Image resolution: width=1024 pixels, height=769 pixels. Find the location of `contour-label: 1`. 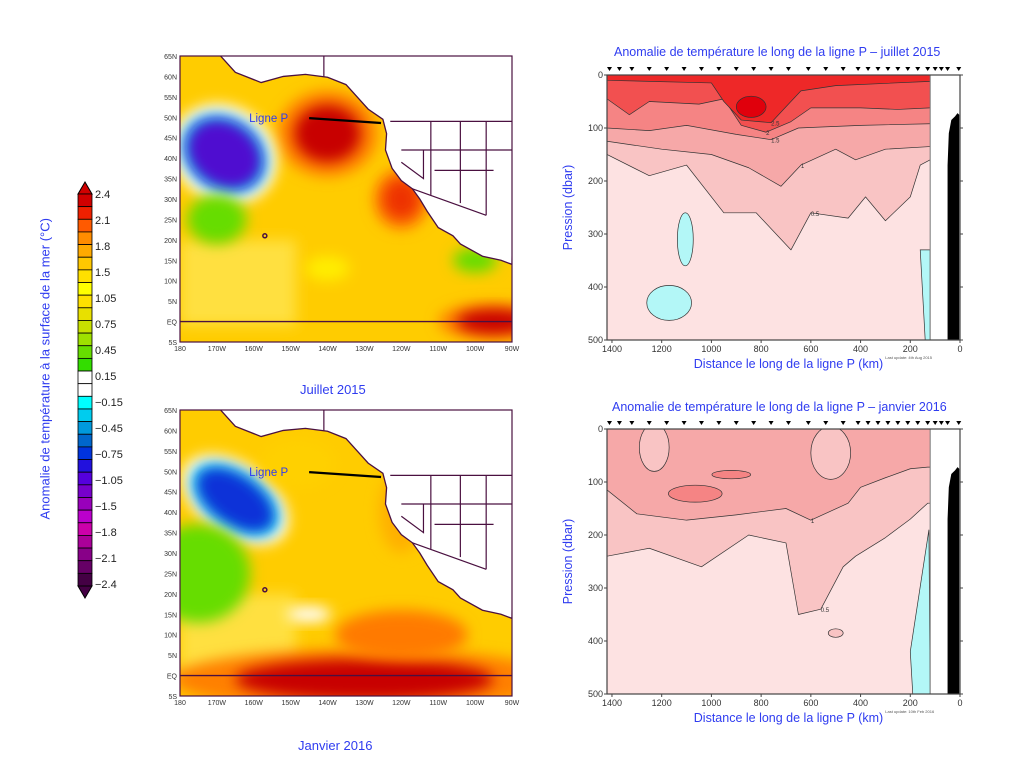

contour-label: 1 is located at coordinates (803, 167).